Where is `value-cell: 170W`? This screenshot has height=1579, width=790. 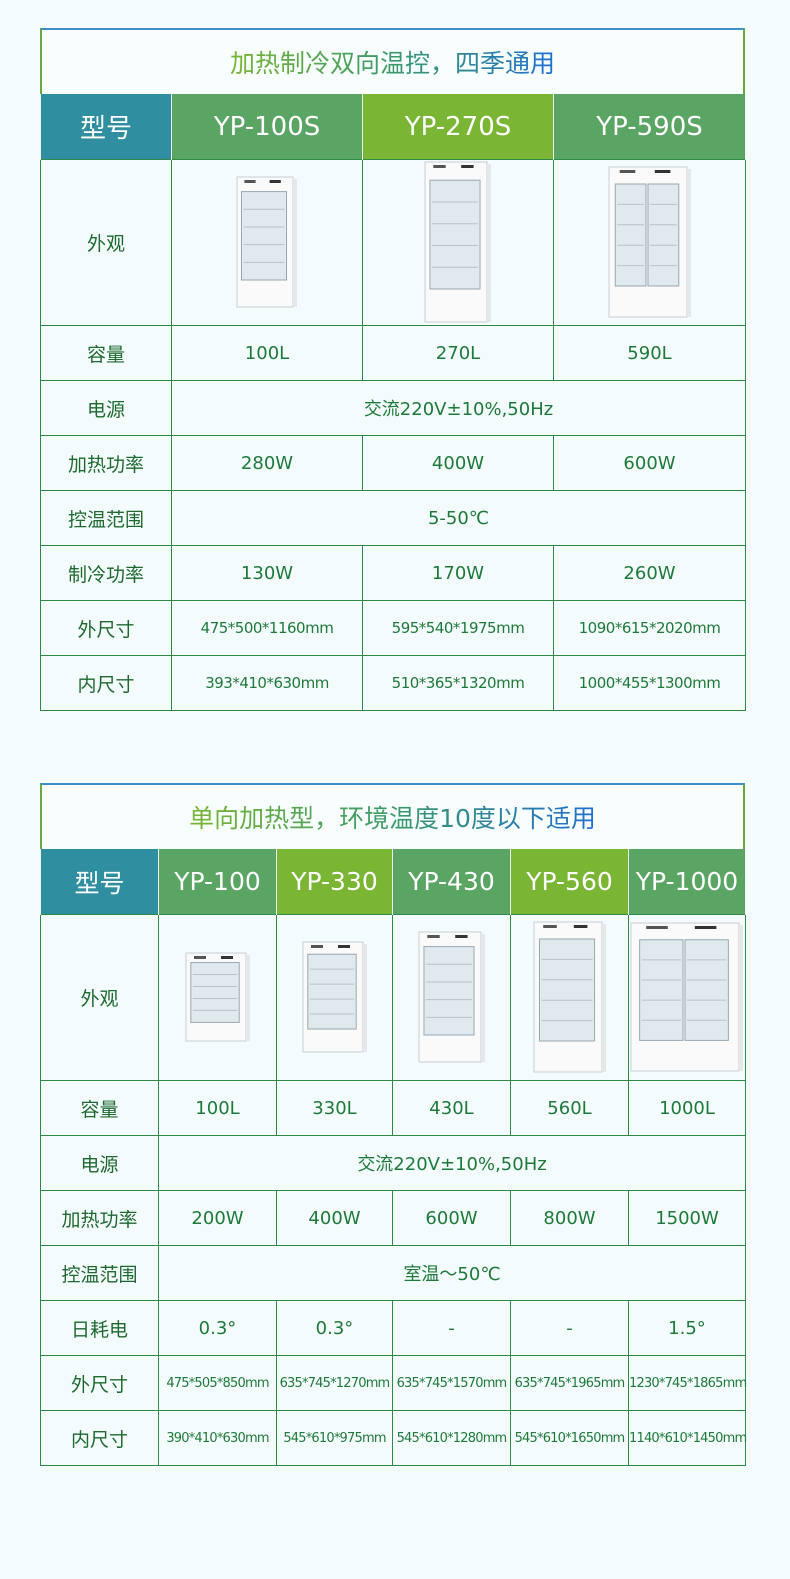 value-cell: 170W is located at coordinates (458, 573).